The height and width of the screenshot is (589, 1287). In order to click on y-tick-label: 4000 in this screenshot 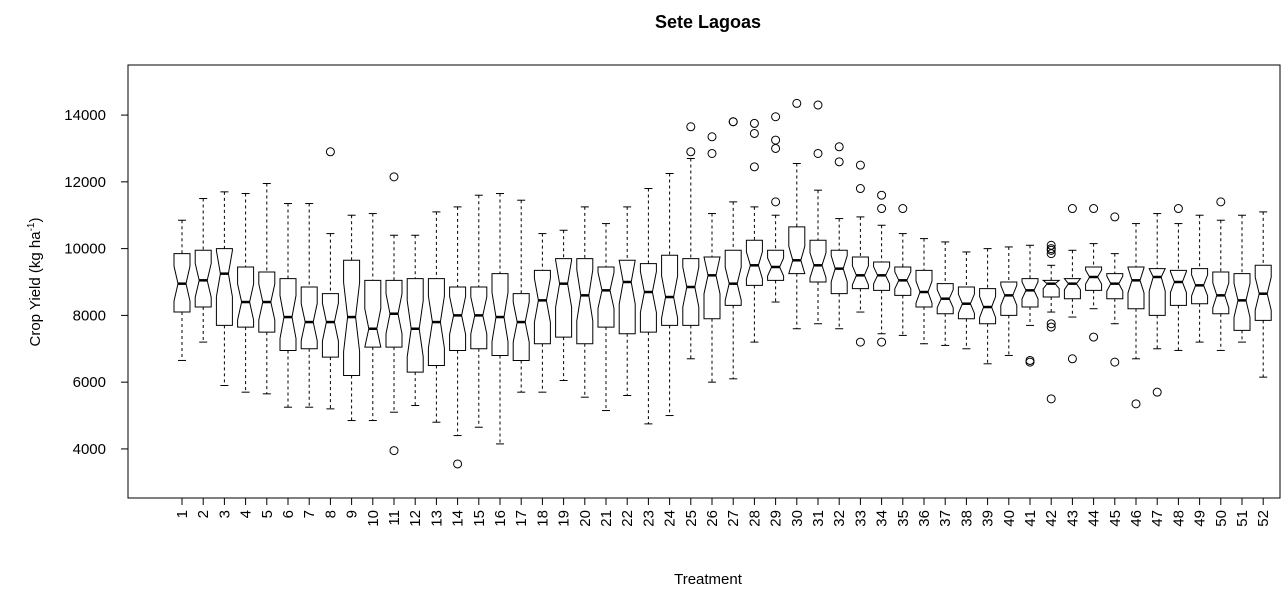, I will do `click(89, 449)`.